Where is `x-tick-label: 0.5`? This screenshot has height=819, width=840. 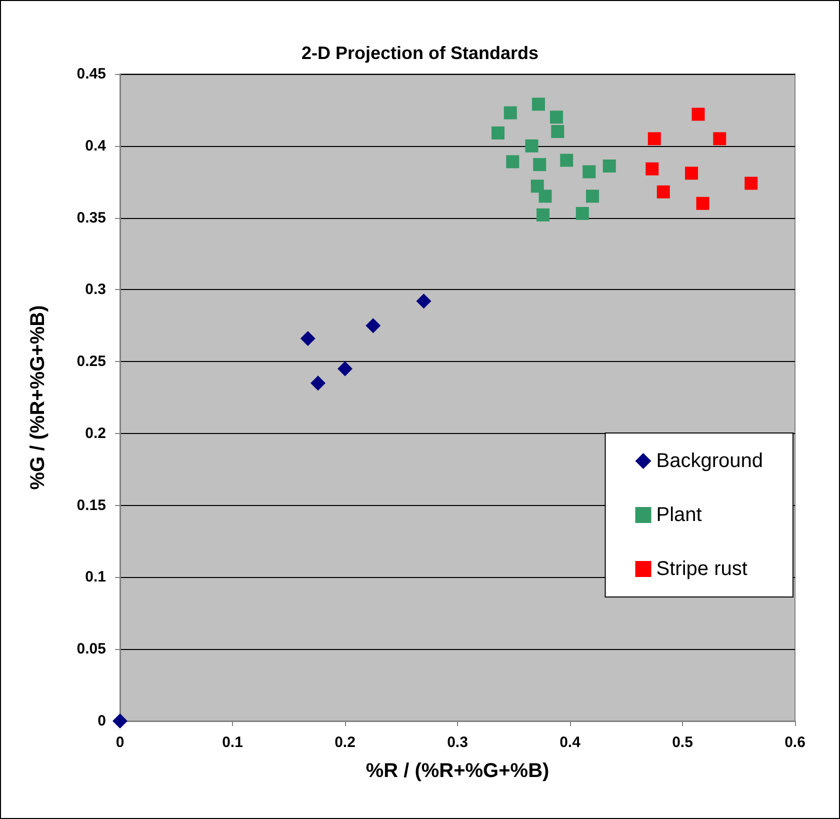 x-tick-label: 0.5 is located at coordinates (682, 742).